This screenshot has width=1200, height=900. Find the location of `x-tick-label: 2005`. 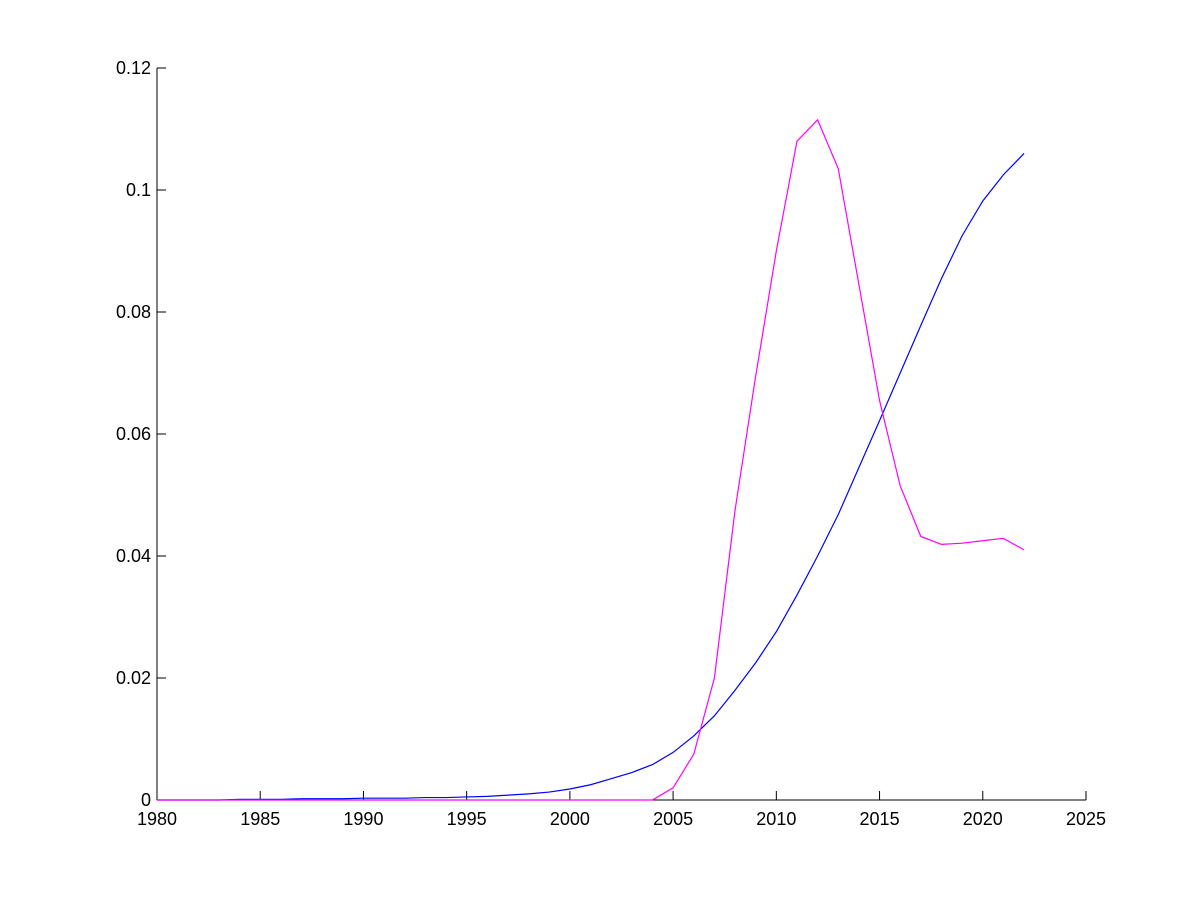

x-tick-label: 2005 is located at coordinates (673, 819).